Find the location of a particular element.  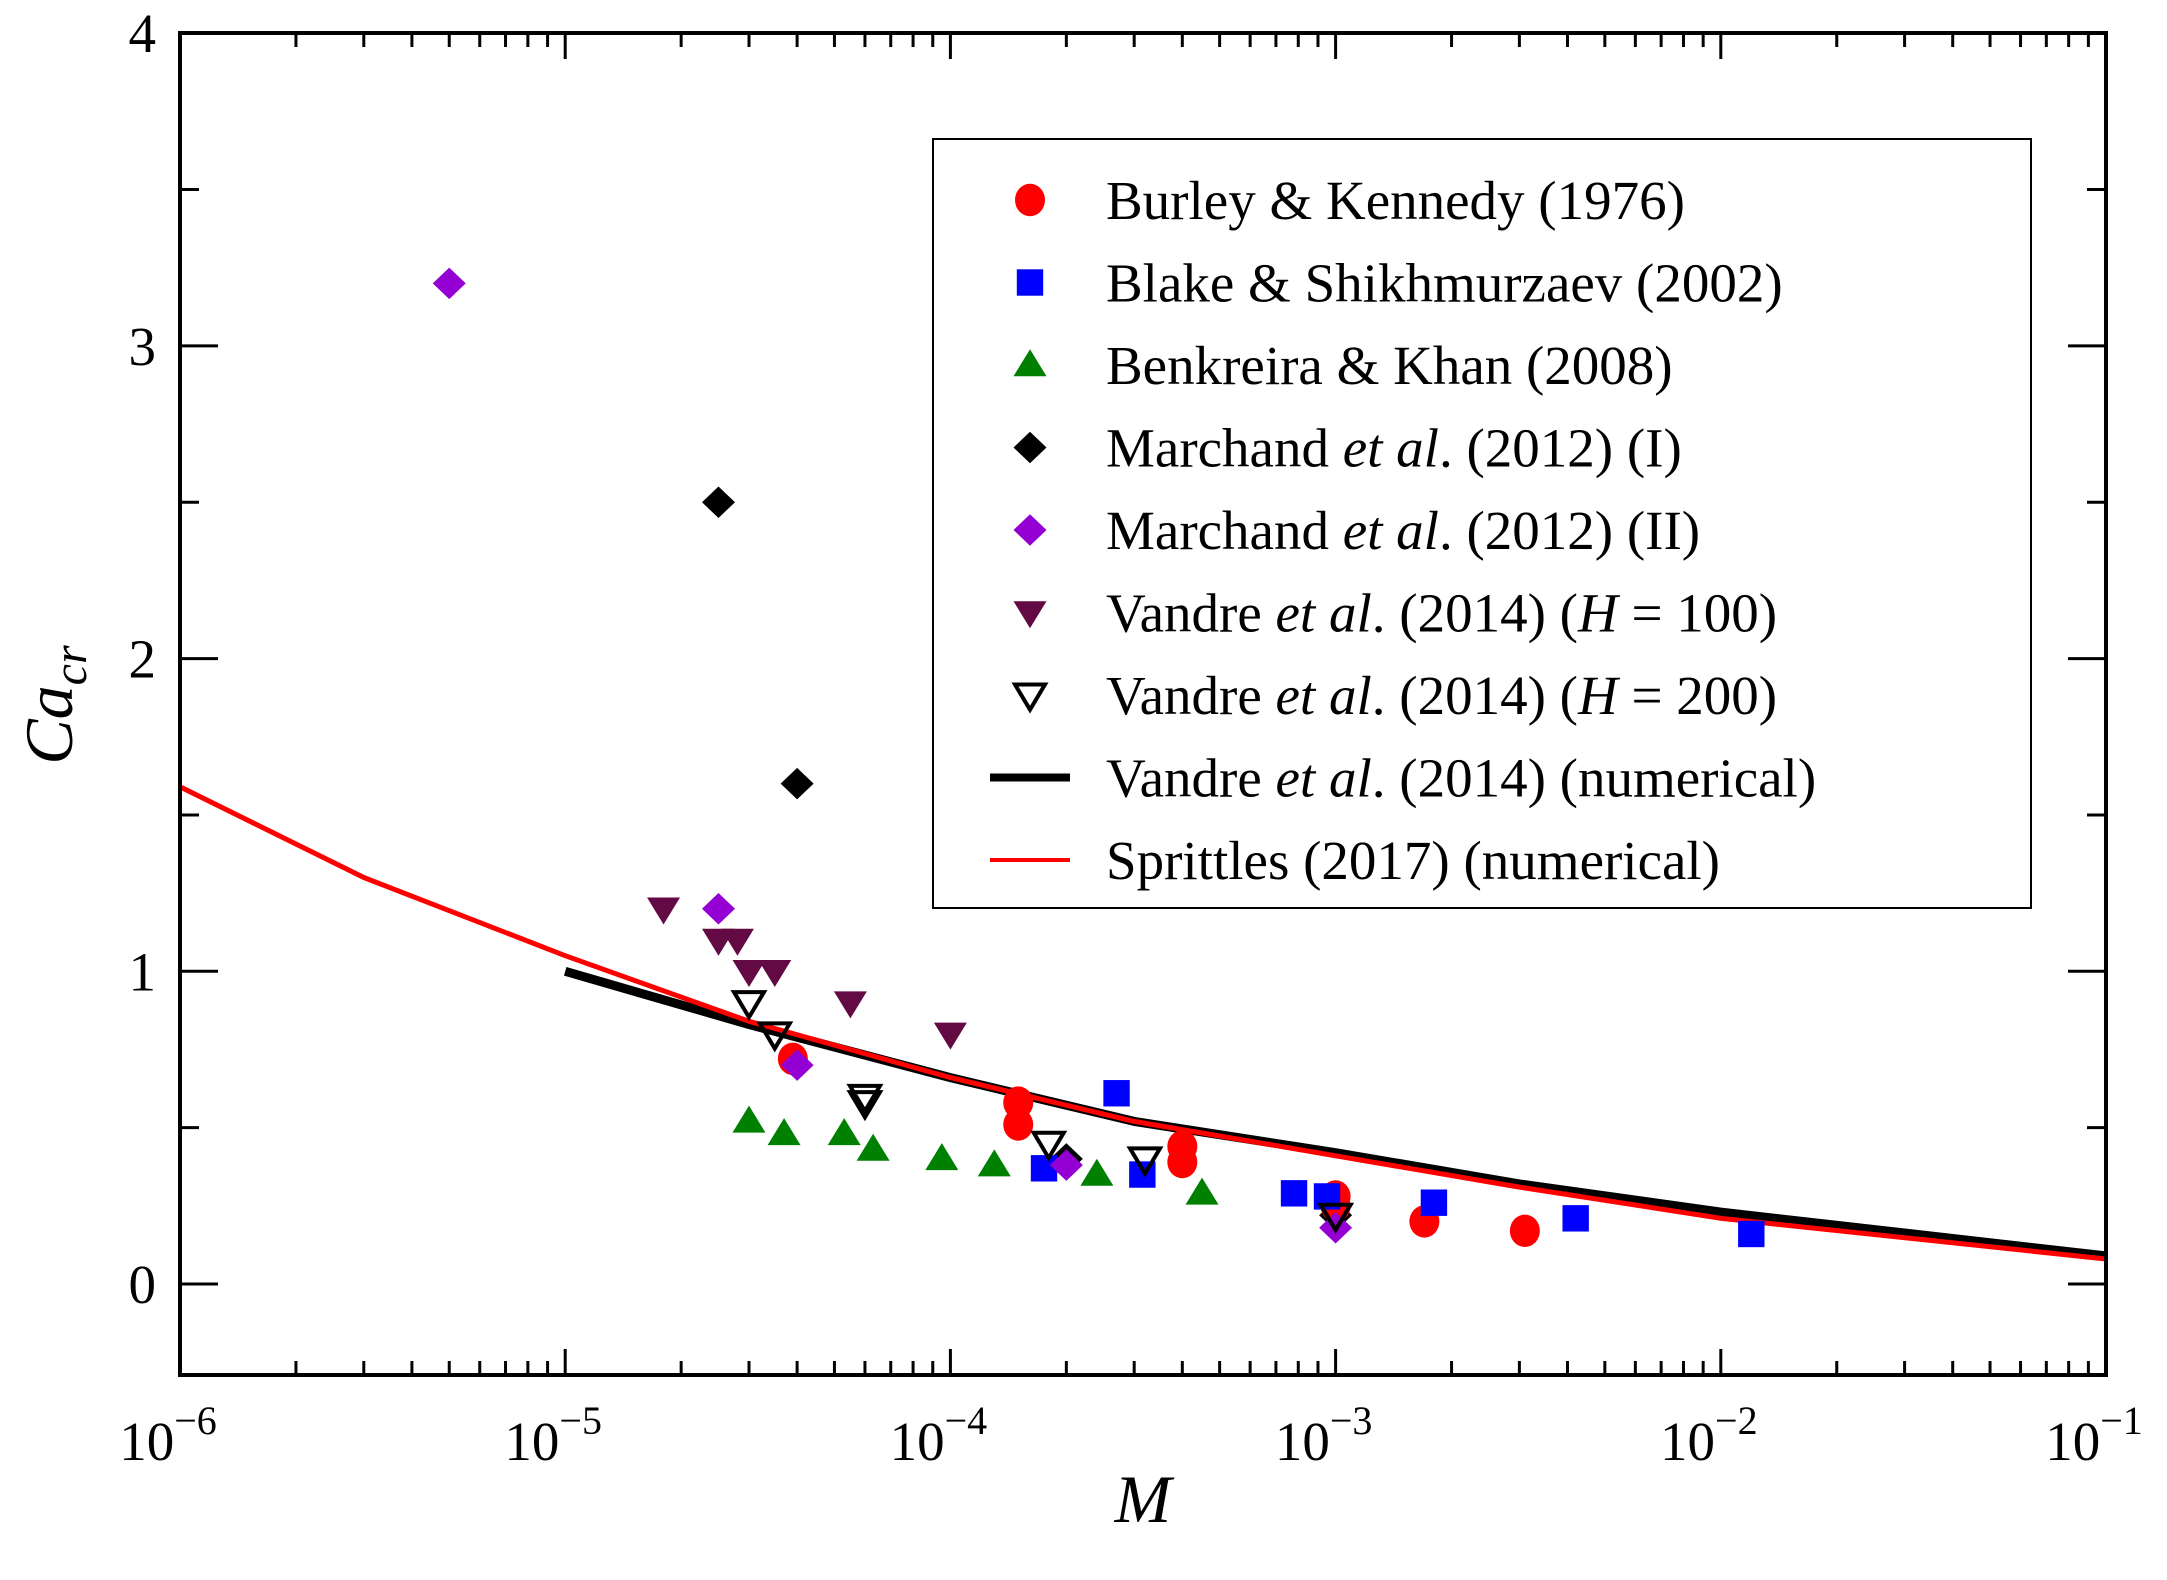

legend-label: Burley & Kennedy (1976) is located at coordinates (1395, 200).